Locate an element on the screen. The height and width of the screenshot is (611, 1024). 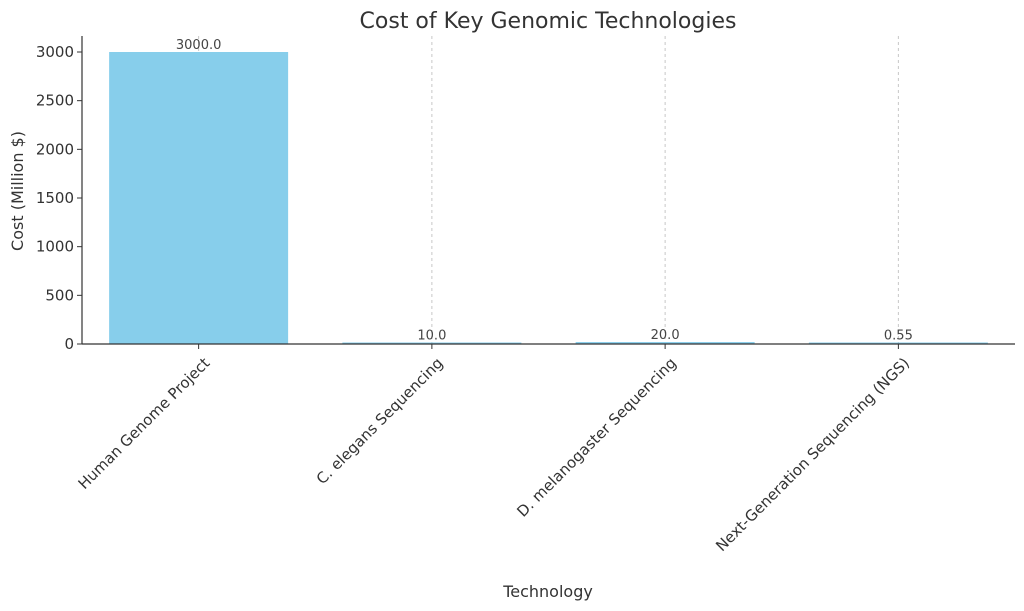
y-tick-label: 0 is located at coordinates (69, 344).